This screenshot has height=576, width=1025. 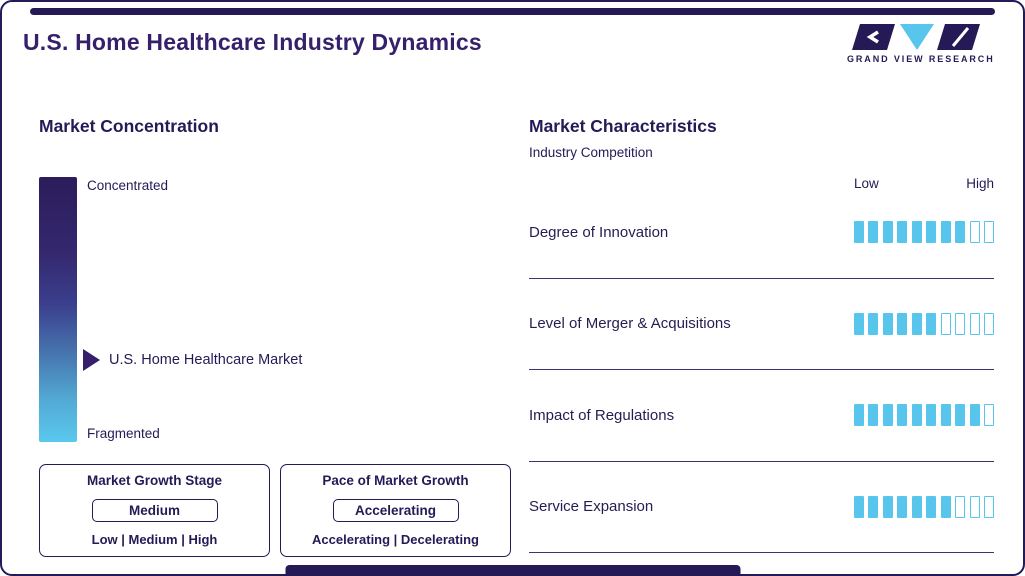 I want to click on pace-of-market-growth-value: Accelerating, so click(x=395, y=510).